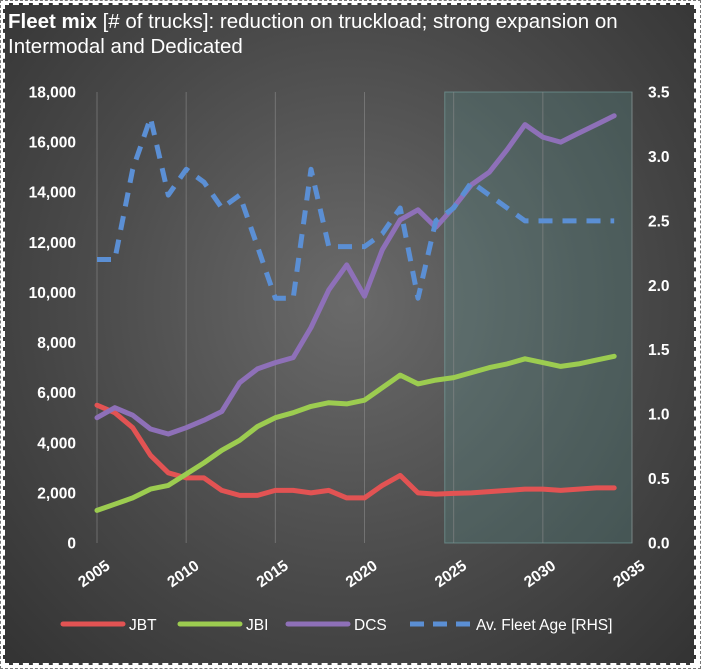 The height and width of the screenshot is (669, 701). Describe the element at coordinates (362, 574) in the screenshot. I see `x-tick-label: 2020` at that location.